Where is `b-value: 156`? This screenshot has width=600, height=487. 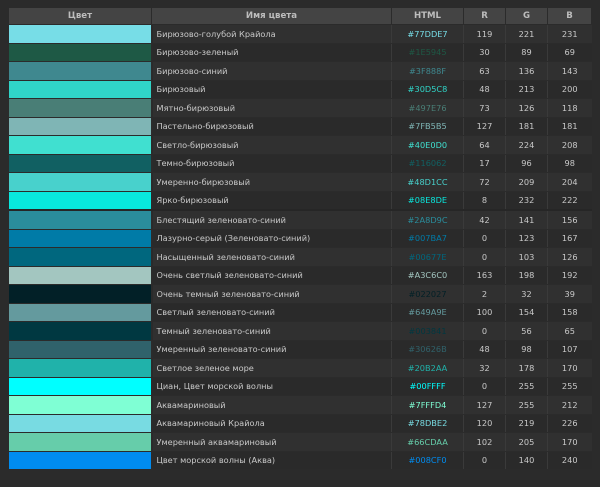
b-value: 156 is located at coordinates (569, 219).